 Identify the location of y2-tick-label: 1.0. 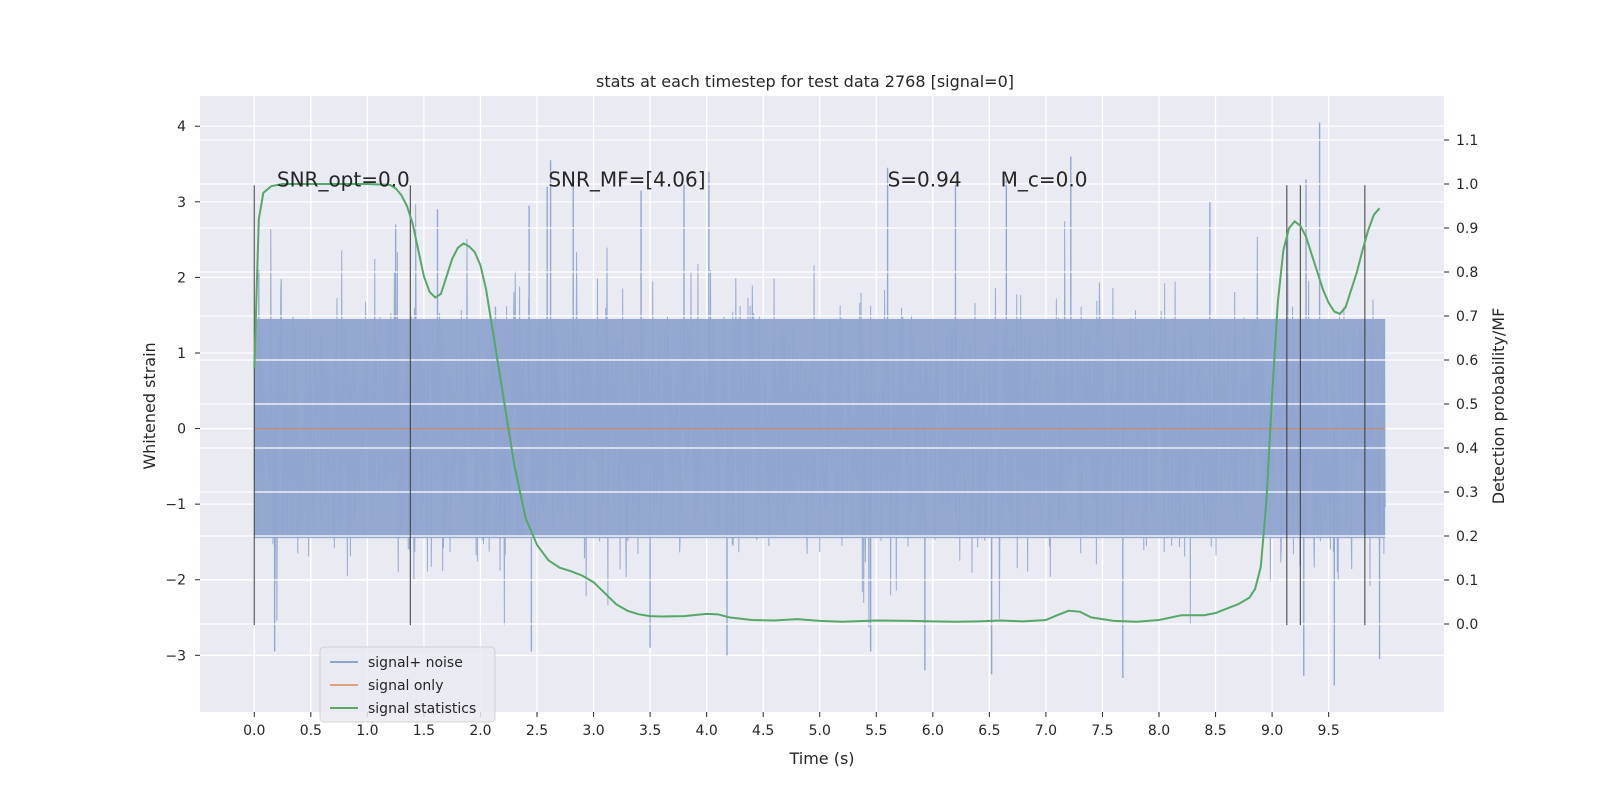
(1467, 185).